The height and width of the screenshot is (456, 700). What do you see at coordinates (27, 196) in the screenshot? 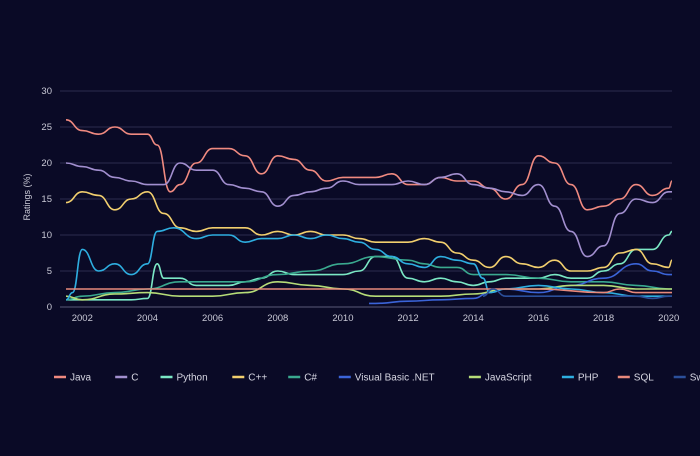
I see `y-axis-title: Ratings (%)` at bounding box center [27, 196].